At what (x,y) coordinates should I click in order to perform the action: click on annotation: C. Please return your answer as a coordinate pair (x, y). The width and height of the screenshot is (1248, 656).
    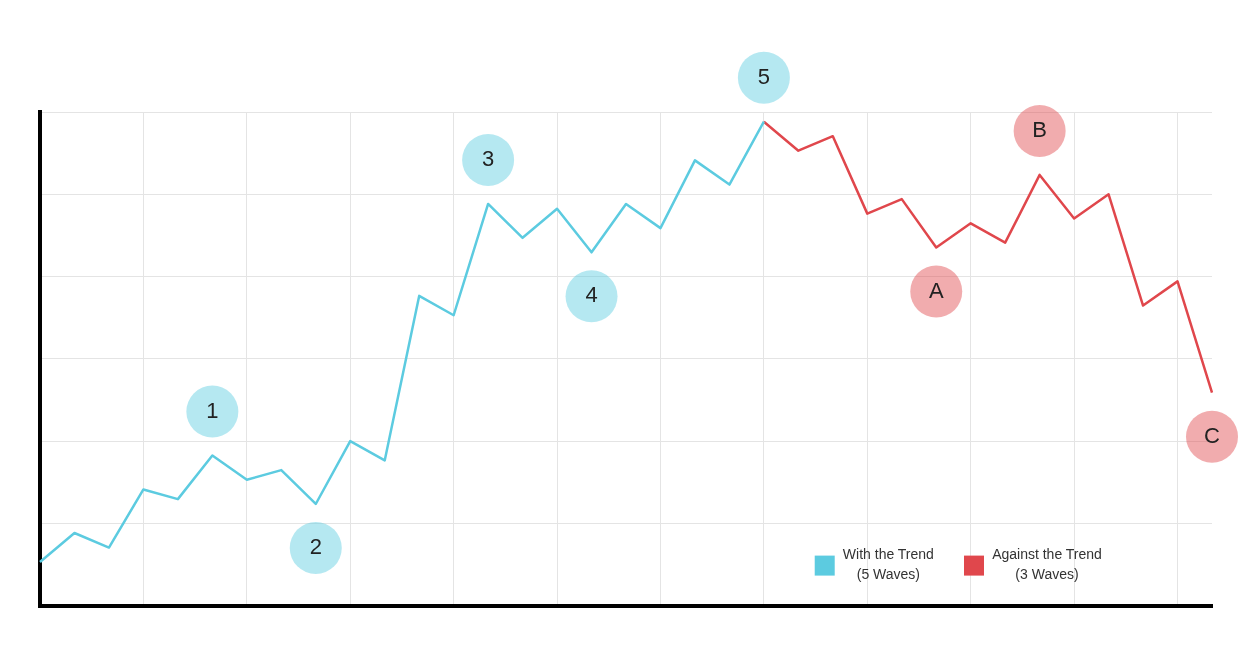
    Looking at the image, I should click on (1212, 435).